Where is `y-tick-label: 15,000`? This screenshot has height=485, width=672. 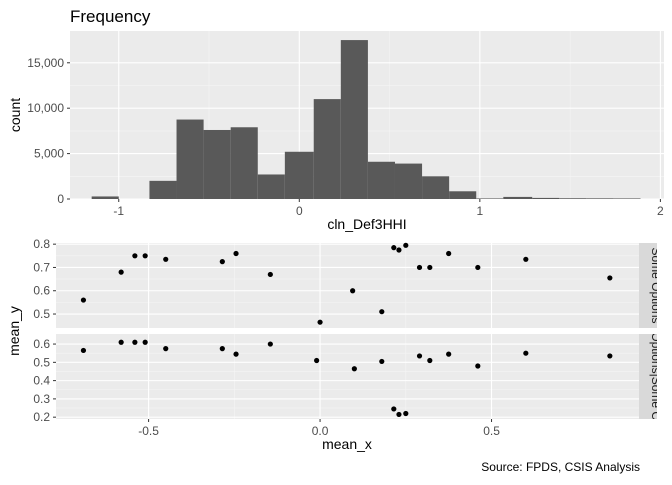
y-tick-label: 15,000 is located at coordinates (45, 63).